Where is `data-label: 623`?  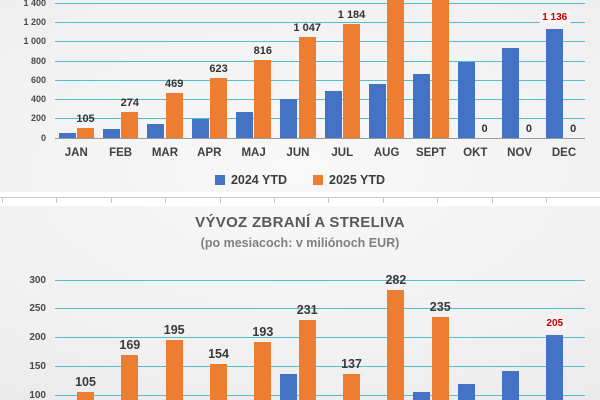 data-label: 623 is located at coordinates (218, 69).